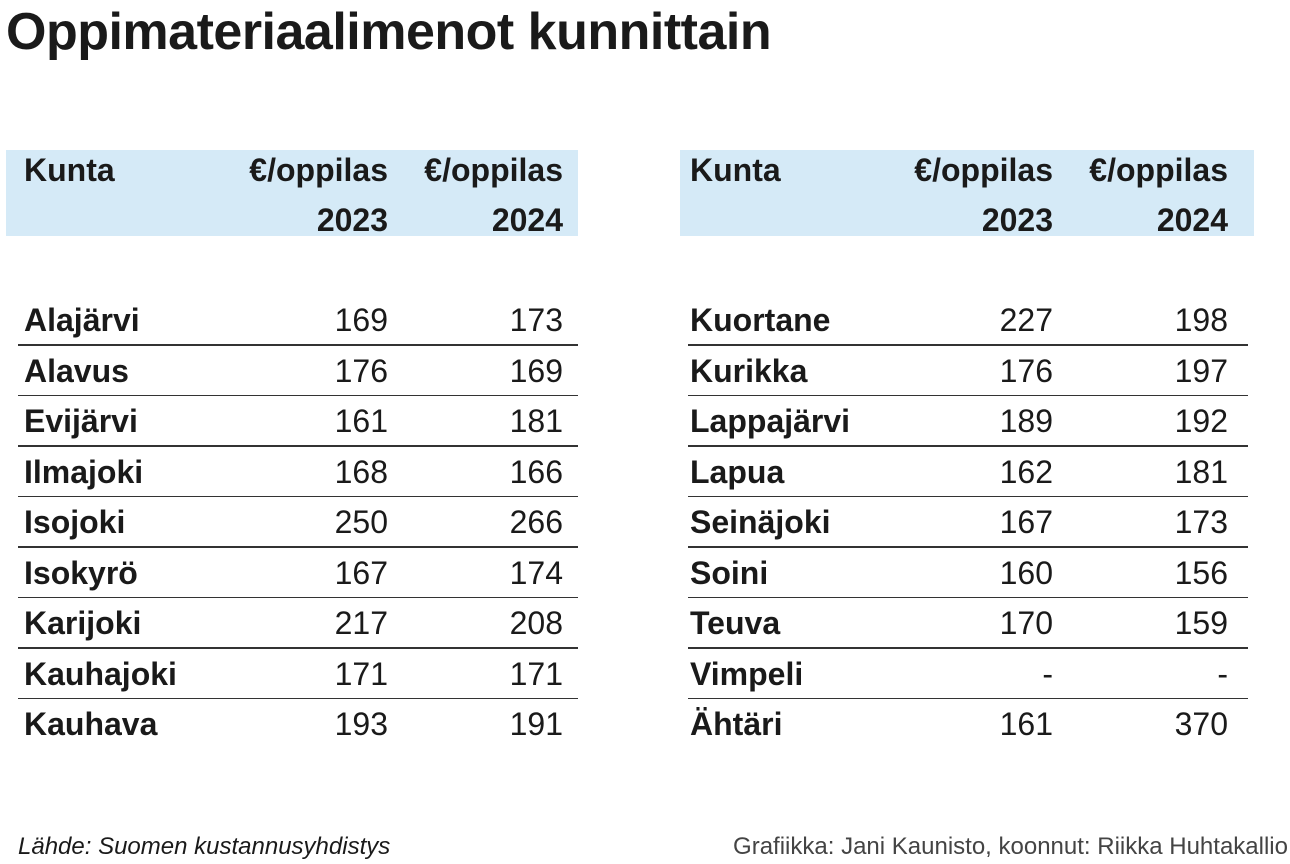 The image size is (1290, 864). Describe the element at coordinates (1201, 320) in the screenshot. I see `row-value: 198` at that location.